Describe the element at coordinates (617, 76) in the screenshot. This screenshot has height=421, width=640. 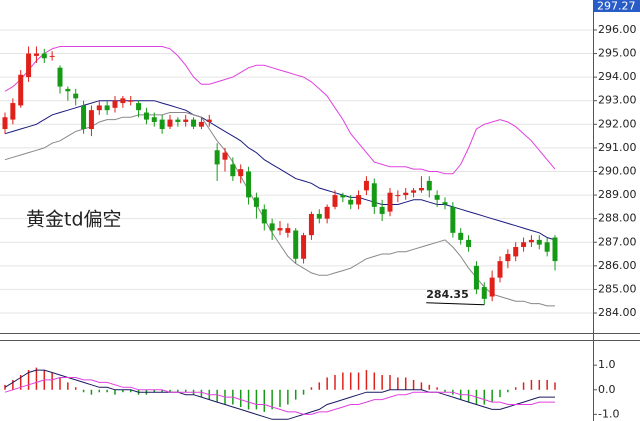
I see `y-tick-label: 294.00` at that location.